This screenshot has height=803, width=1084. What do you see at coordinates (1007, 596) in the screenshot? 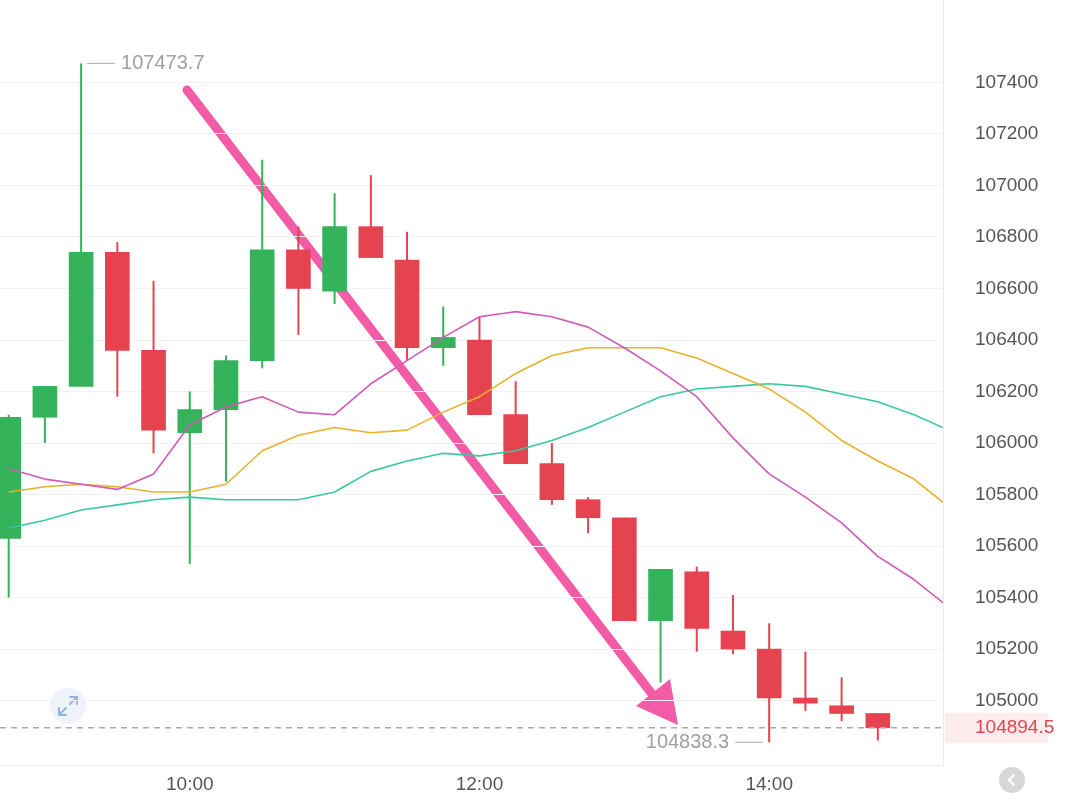
I see `y-tick-label: 105400` at bounding box center [1007, 596].